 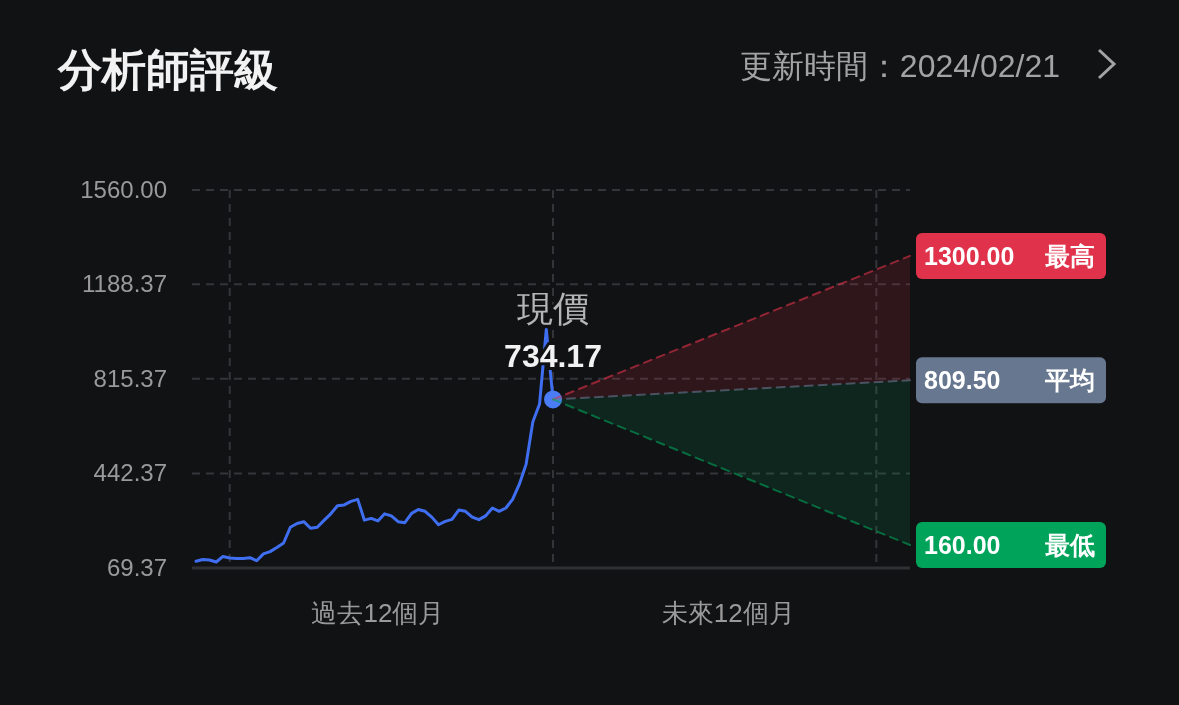 I want to click on y-tick-label: 815.37, so click(x=130, y=378).